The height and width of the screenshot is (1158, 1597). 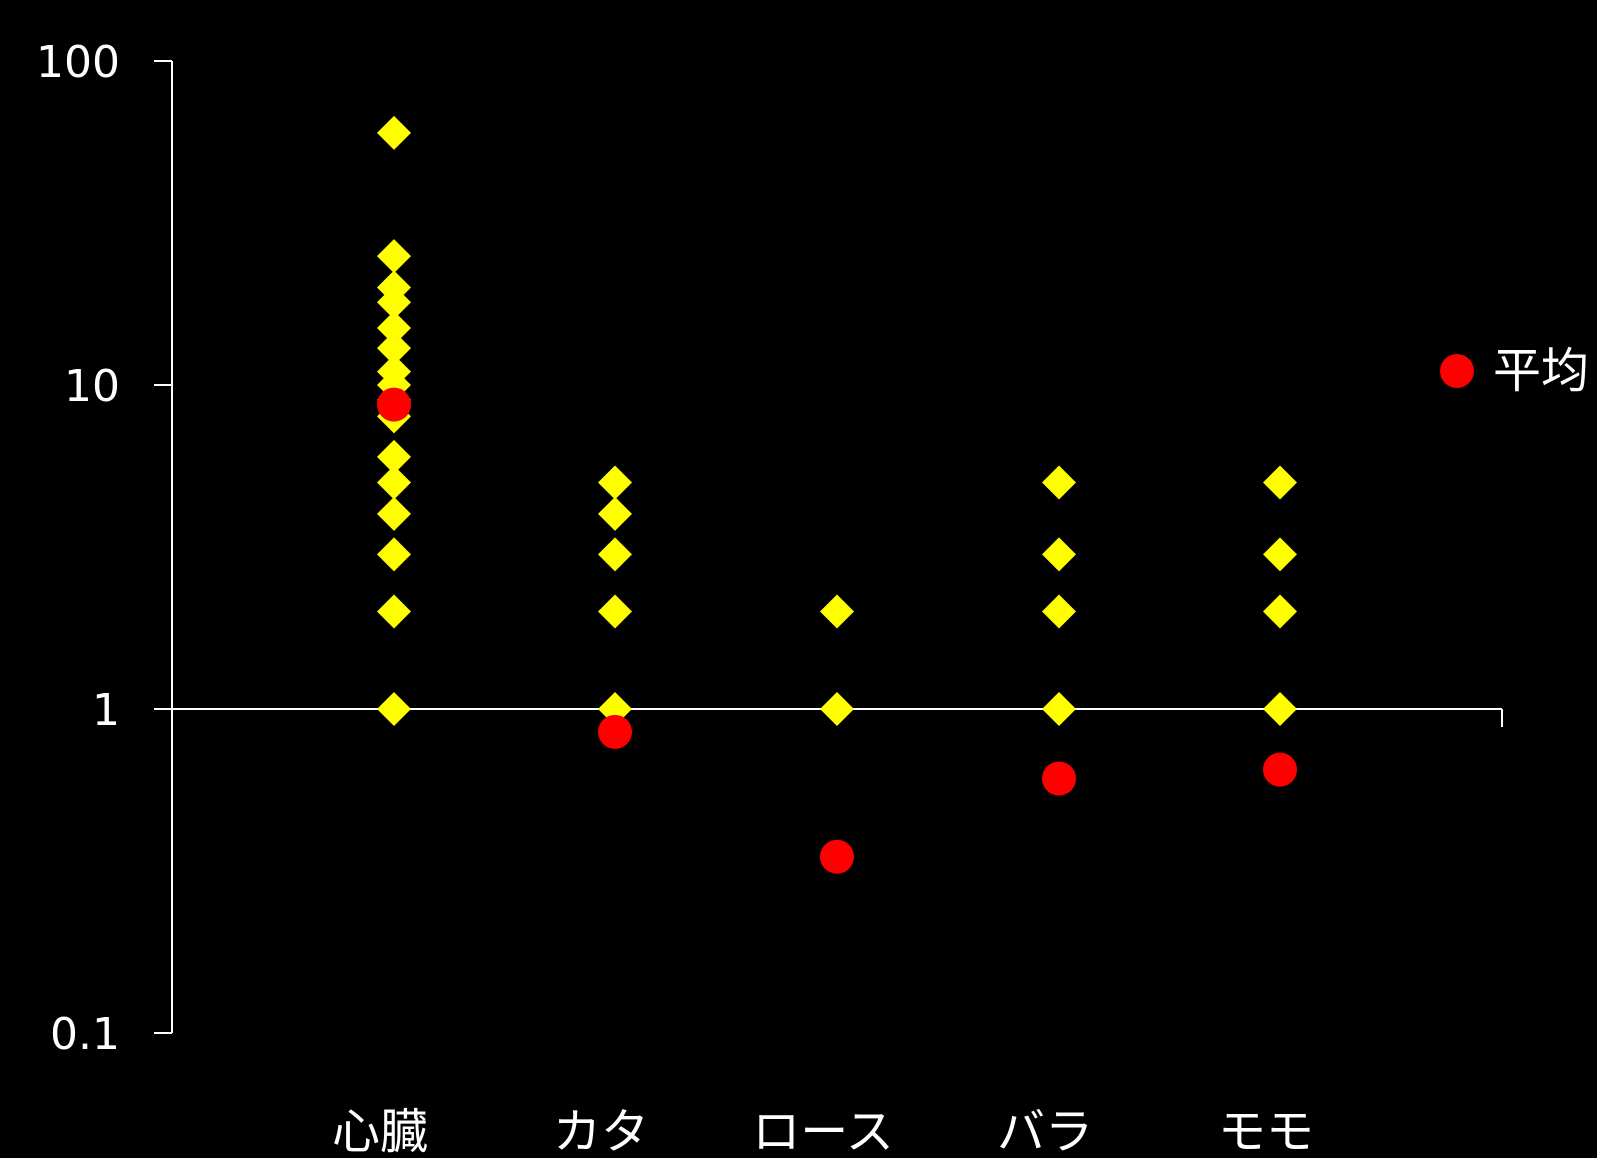 I want to click on x-category-labels: 心臓 カタ ロース バラ モモ, so click(x=823, y=1131).